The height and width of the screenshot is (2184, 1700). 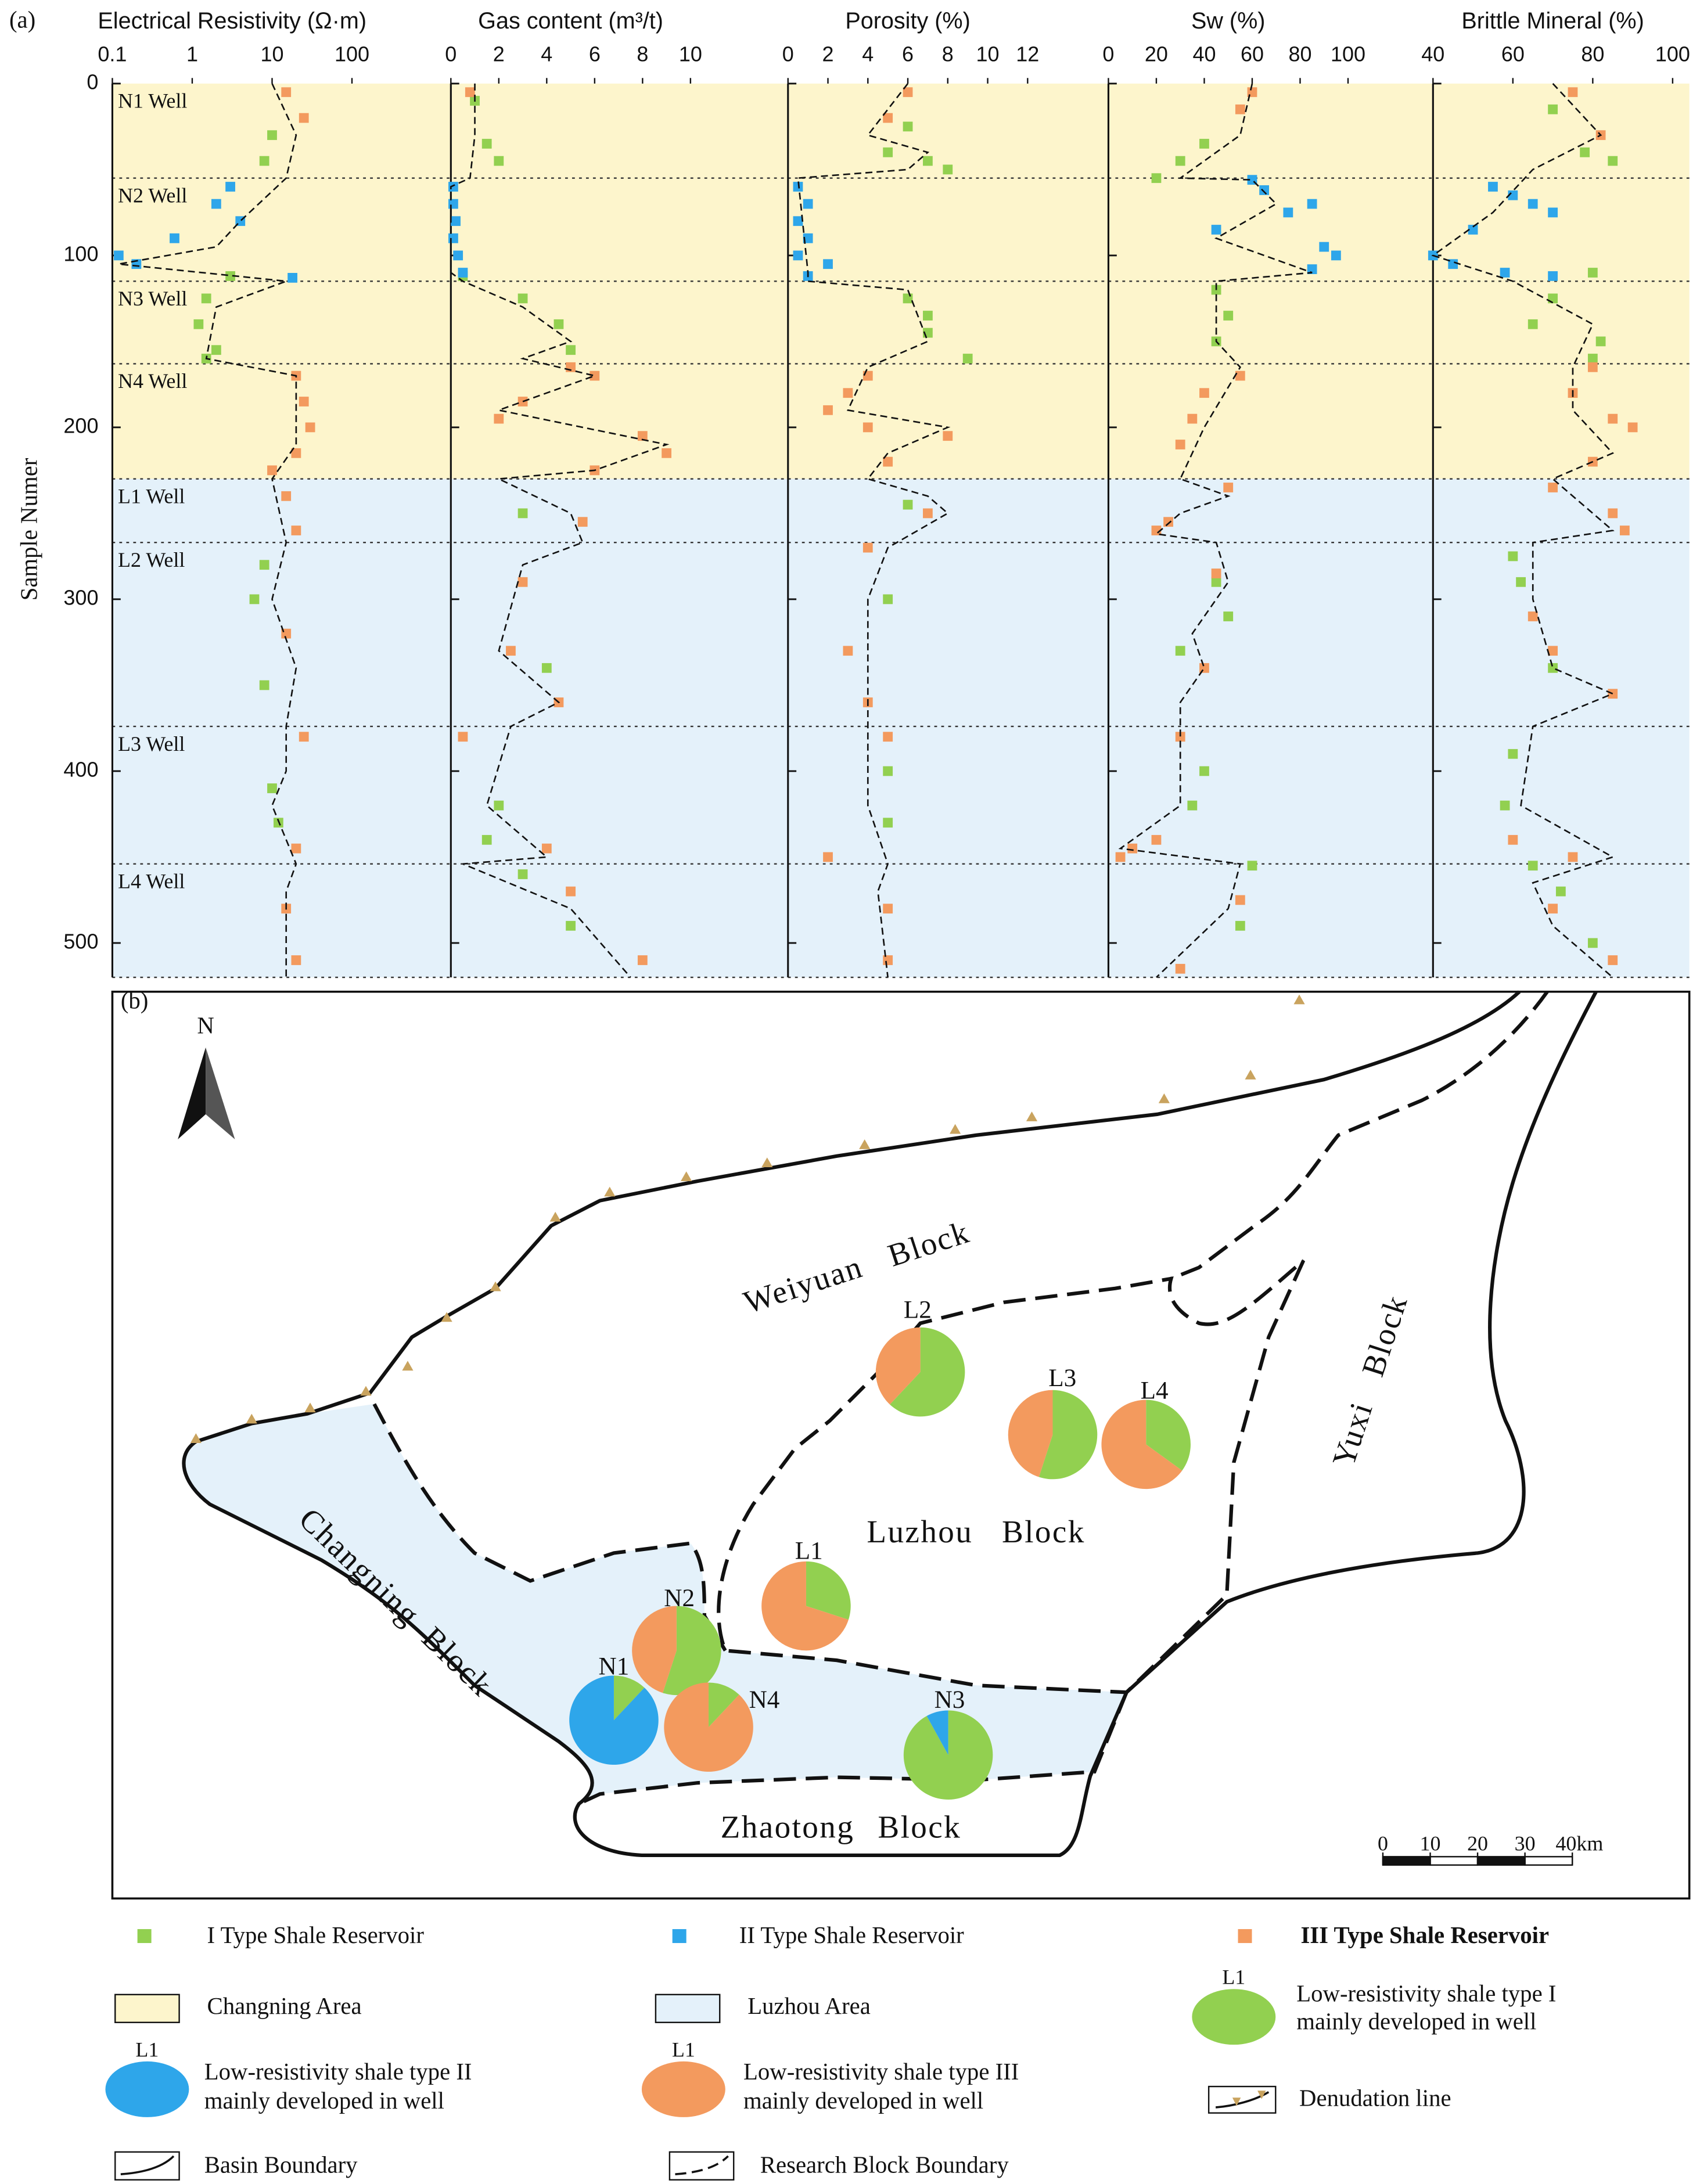 What do you see at coordinates (642, 54) in the screenshot?
I see `x-tick-label: 8` at bounding box center [642, 54].